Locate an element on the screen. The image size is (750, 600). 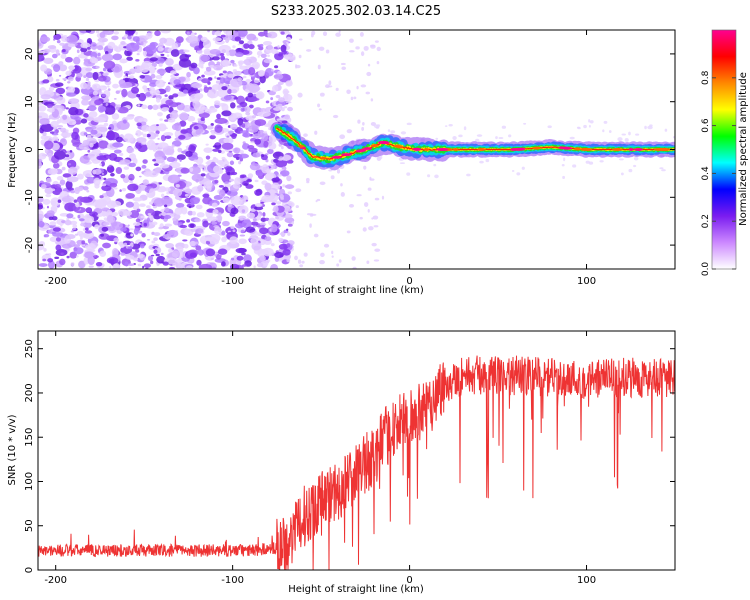
colorbar-tick-label: 0.6 is located at coordinates (706, 125).